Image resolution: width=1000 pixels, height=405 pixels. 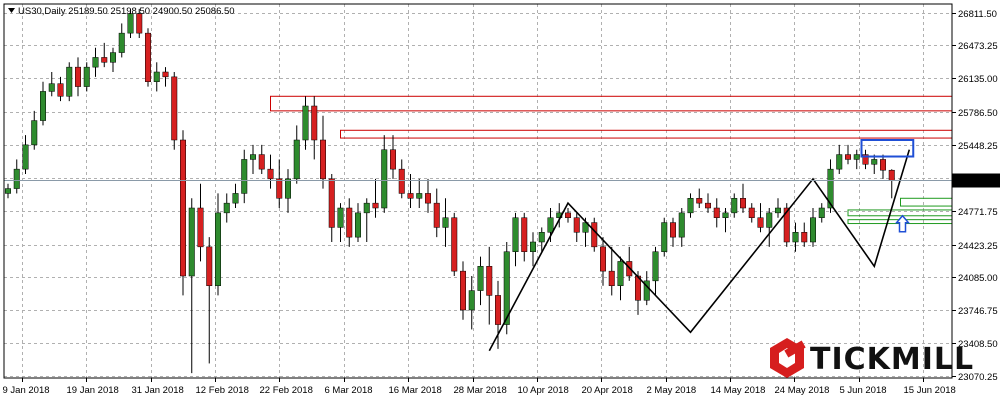 I want to click on collapse-triangle-icon, so click(x=11, y=10).